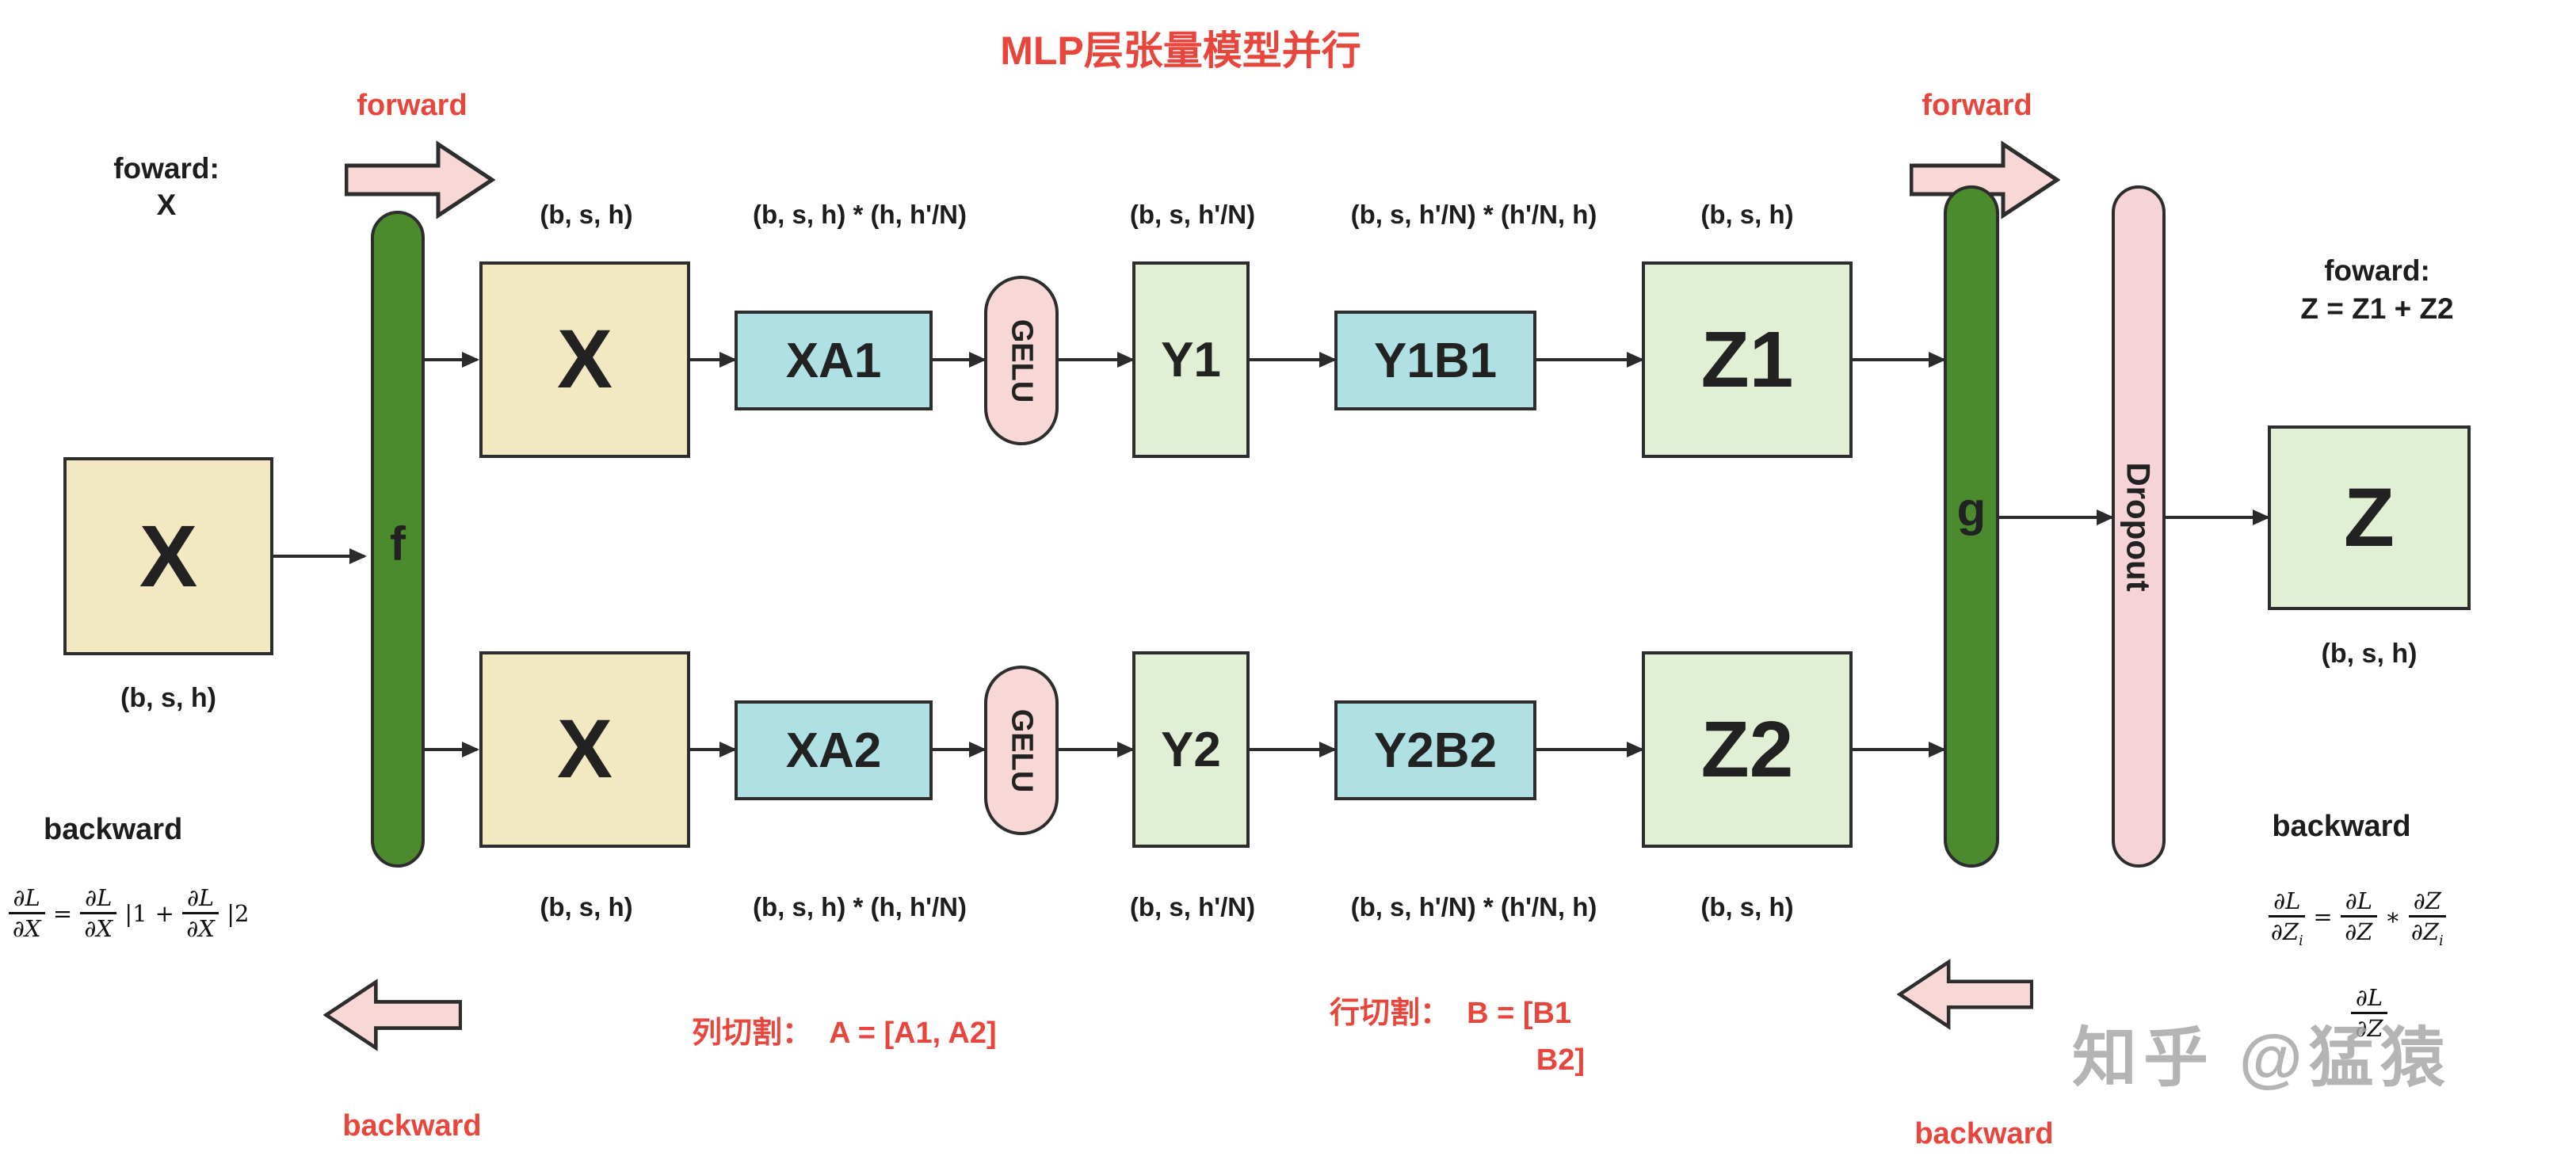 This screenshot has height=1156, width=2576. I want to click on frac-dz-dzi: ∂Z ∂Z i, so click(2427, 919).